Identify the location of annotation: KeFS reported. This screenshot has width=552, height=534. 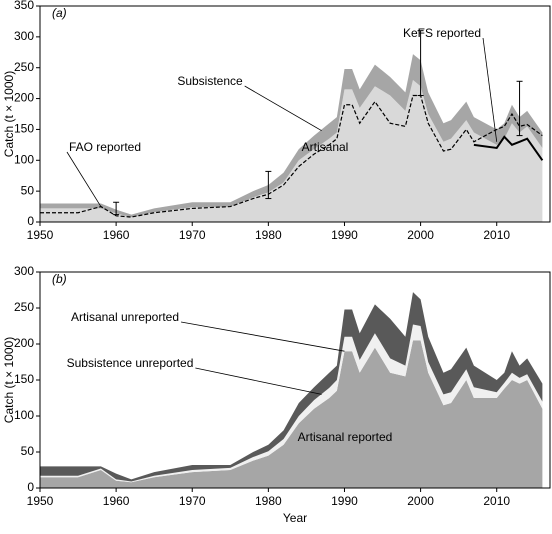
(442, 33).